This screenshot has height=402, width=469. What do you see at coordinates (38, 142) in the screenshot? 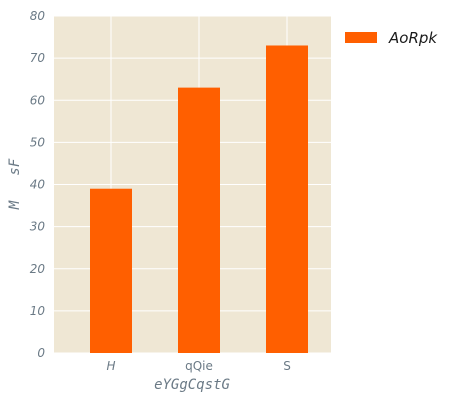
I see `y-tick-label: 50` at bounding box center [38, 142].